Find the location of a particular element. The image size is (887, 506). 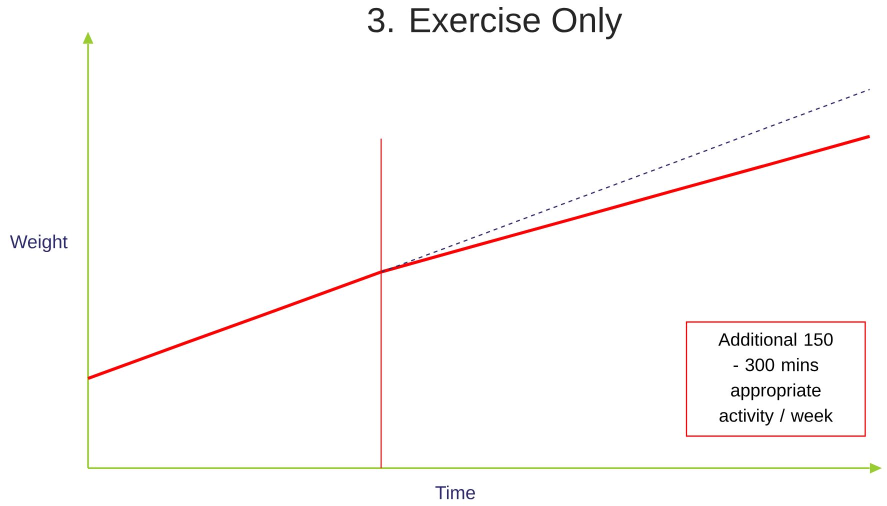

chart-title: 3. Exercise Only is located at coordinates (495, 23).